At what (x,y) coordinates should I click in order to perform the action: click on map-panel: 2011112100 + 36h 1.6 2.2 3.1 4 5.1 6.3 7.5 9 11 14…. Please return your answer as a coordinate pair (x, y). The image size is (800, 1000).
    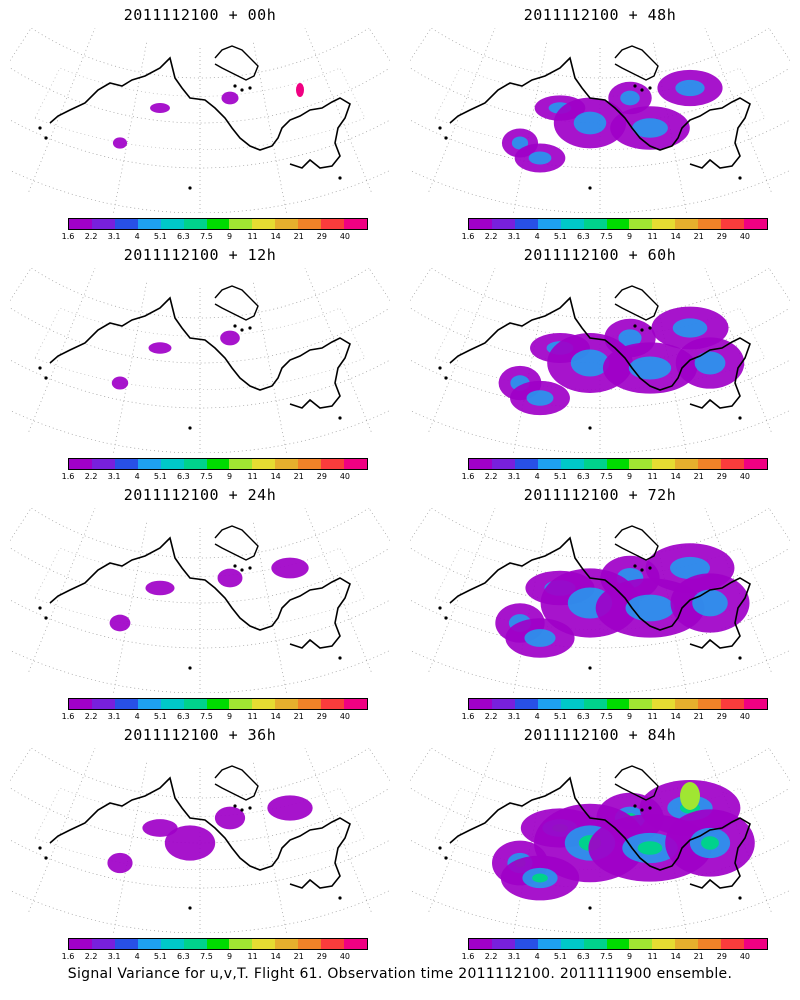
    Looking at the image, I should click on (200, 840).